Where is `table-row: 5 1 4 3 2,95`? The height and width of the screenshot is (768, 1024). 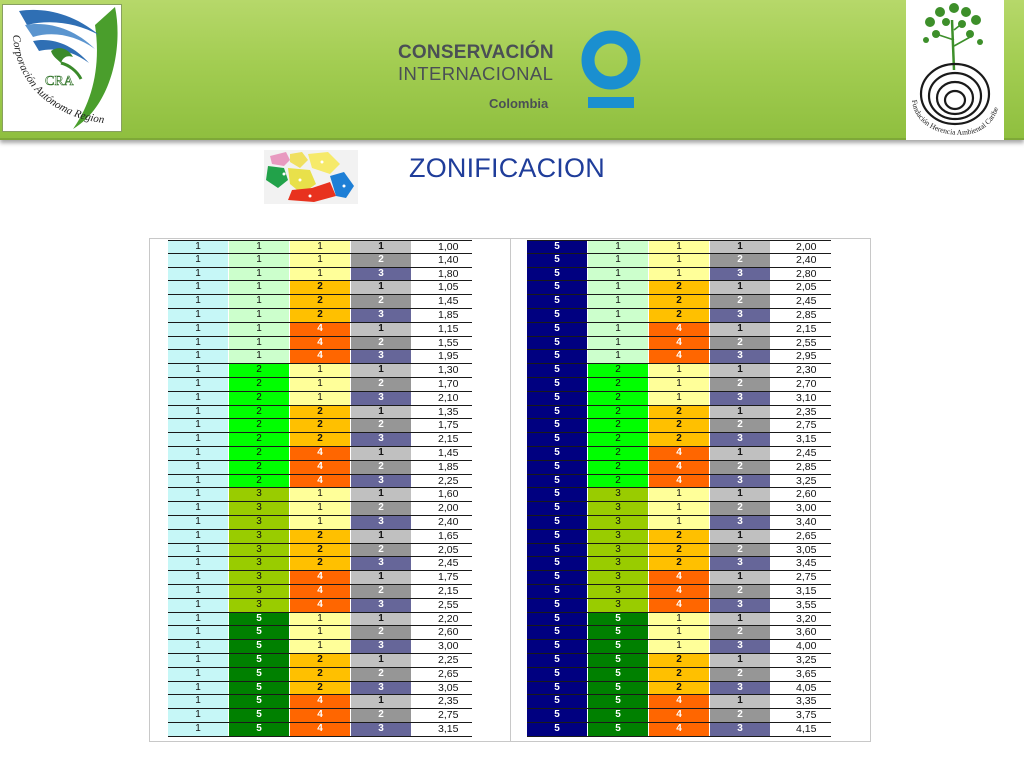 table-row: 5 1 4 3 2,95 is located at coordinates (679, 357).